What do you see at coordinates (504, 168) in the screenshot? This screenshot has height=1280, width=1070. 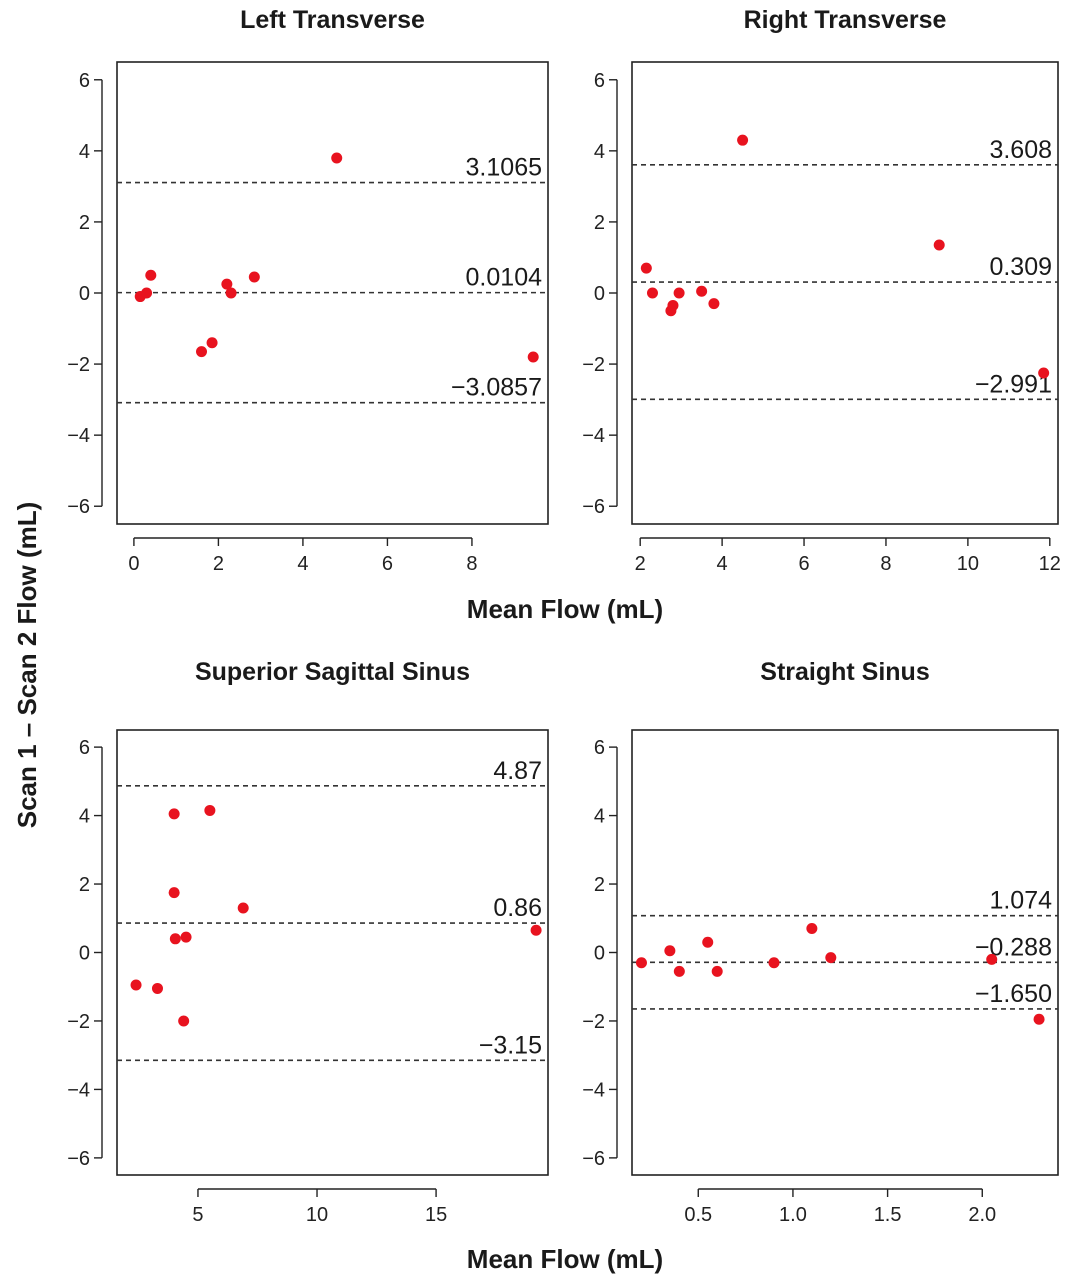 I see `reference-line-label: 3.1065` at bounding box center [504, 168].